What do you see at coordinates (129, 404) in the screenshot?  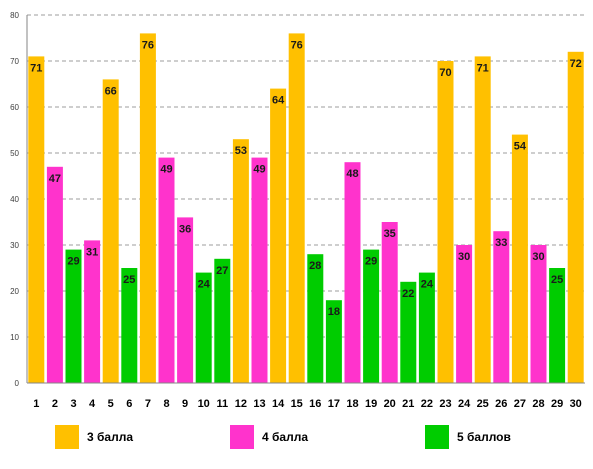 I see `x-tick-label: 6` at bounding box center [129, 404].